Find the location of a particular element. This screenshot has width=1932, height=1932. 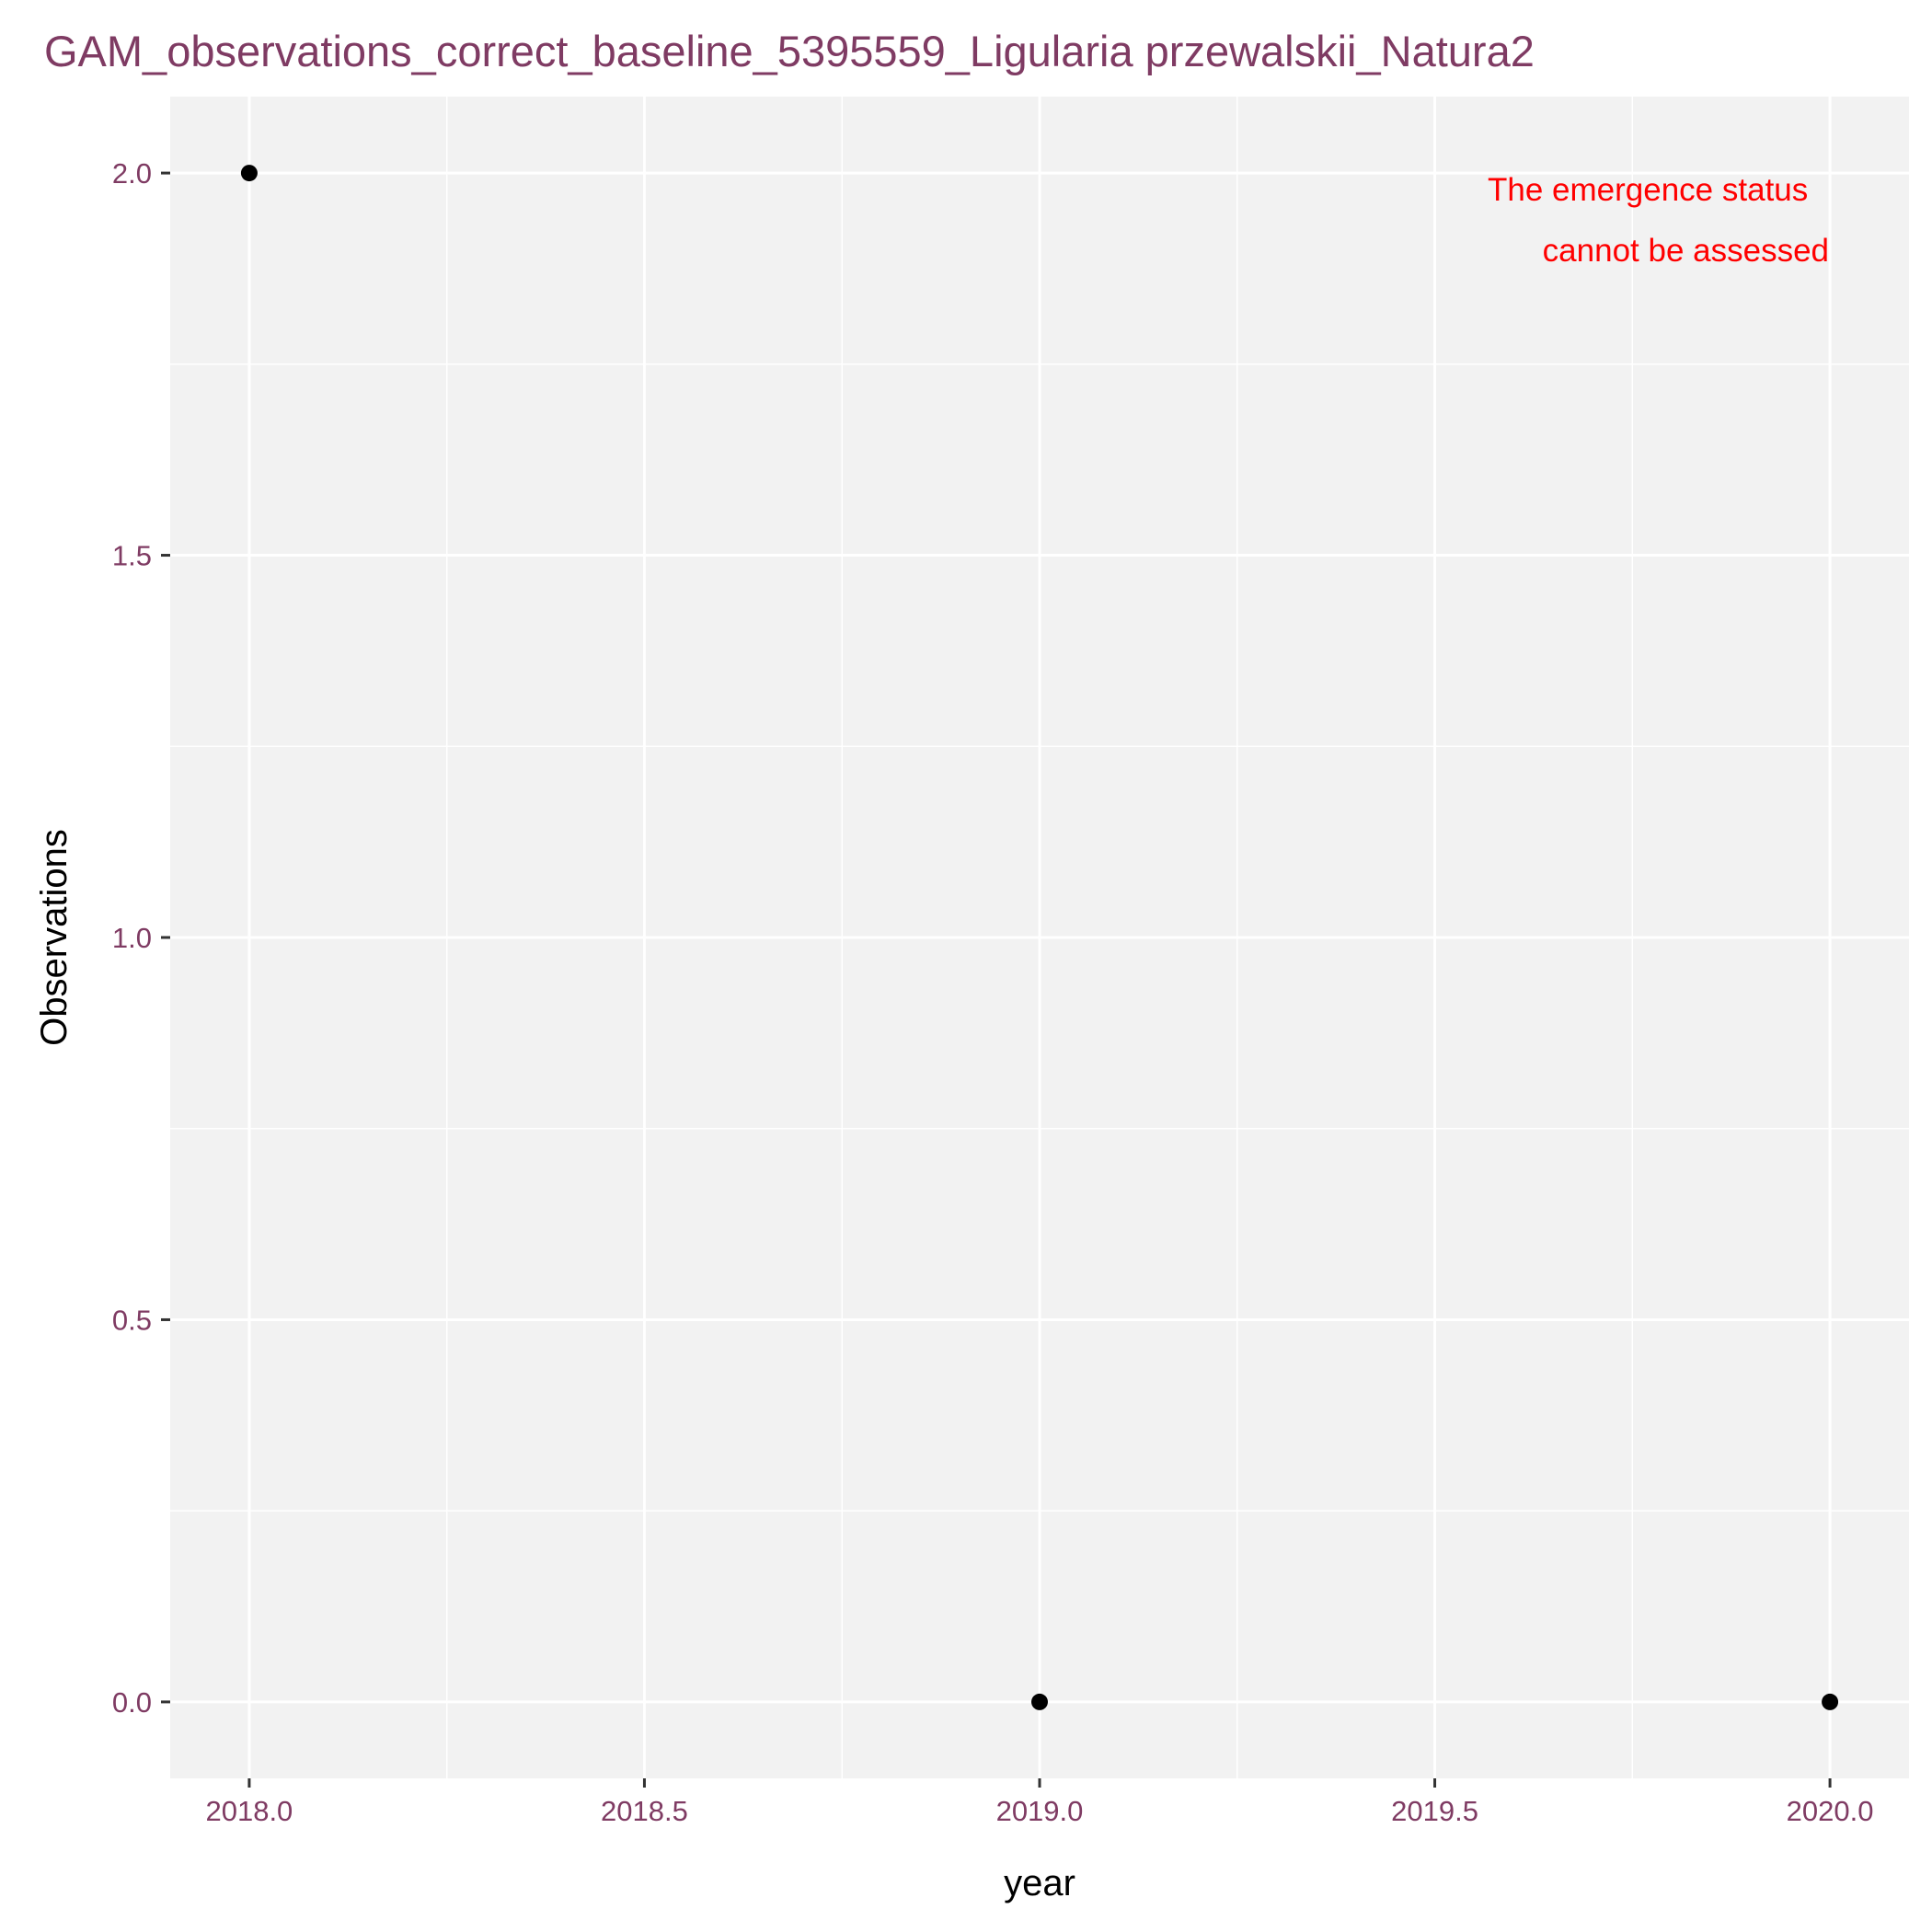

annotation-line-1: The emergence status is located at coordinates (1648, 190).